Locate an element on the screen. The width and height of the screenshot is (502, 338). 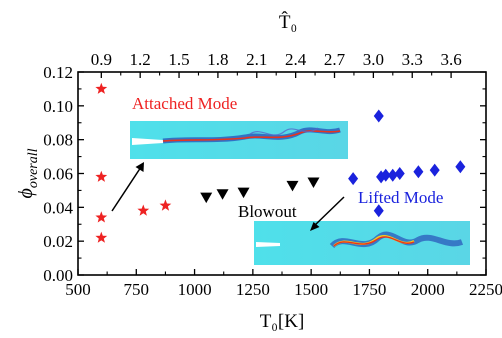
x-top-tick-label: 3.6 is located at coordinates (450, 59).